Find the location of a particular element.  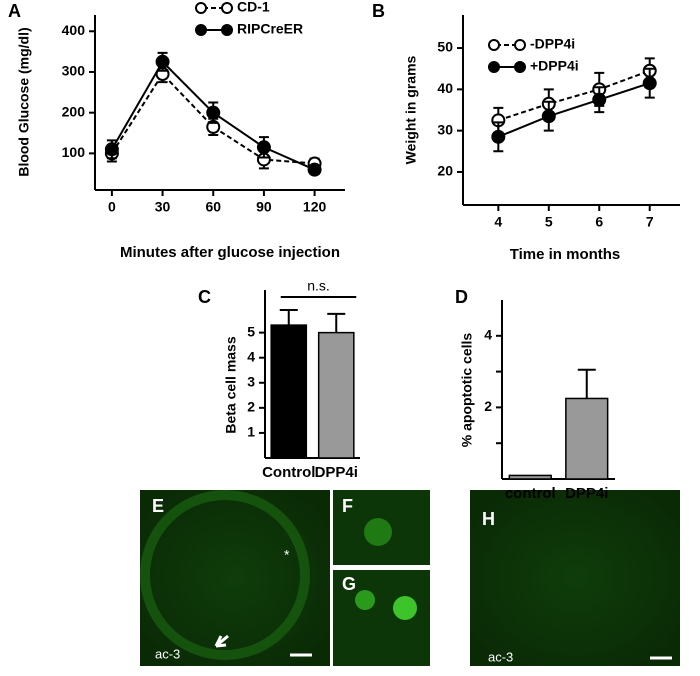

islet is located at coordinates (225, 575).